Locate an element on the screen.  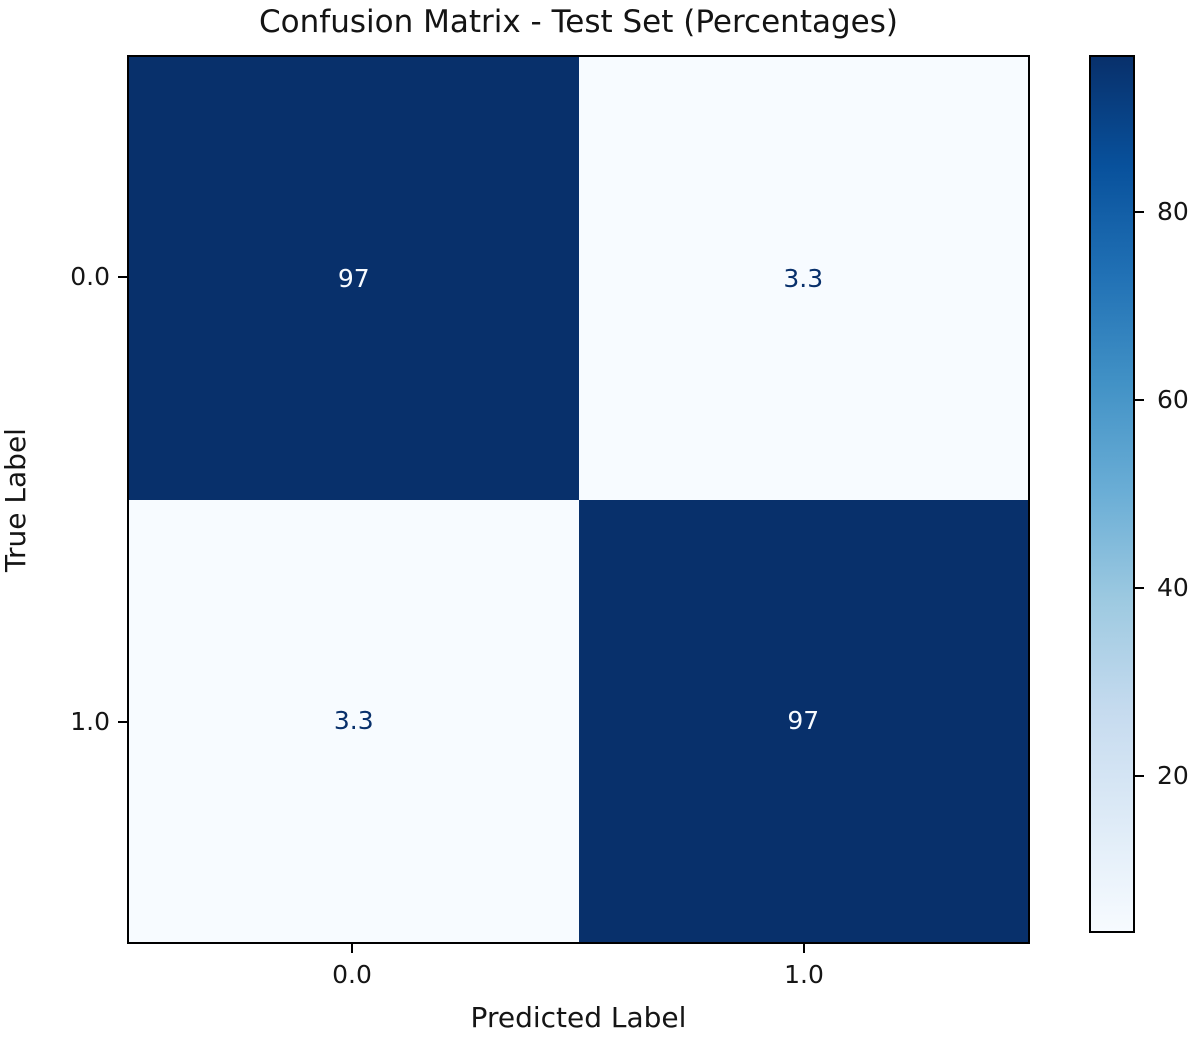
colorbar-tick-label: 20 is located at coordinates (1173, 775).